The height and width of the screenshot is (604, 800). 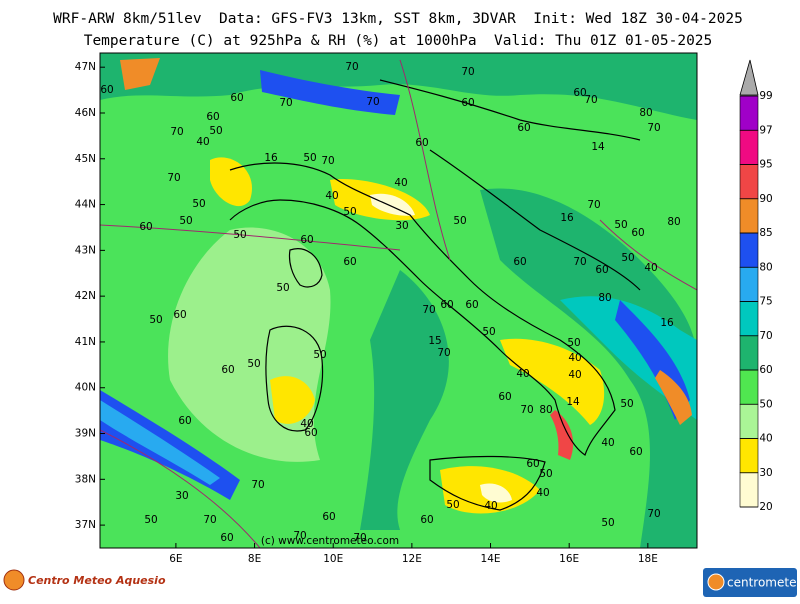 I want to click on colorbar-tick-label: 40, so click(x=765, y=439).